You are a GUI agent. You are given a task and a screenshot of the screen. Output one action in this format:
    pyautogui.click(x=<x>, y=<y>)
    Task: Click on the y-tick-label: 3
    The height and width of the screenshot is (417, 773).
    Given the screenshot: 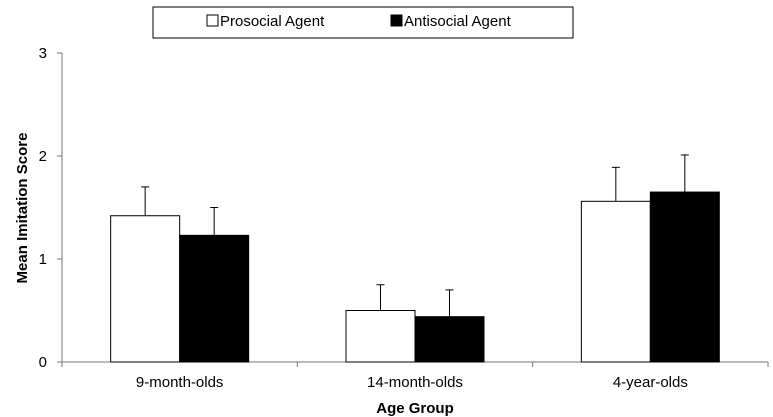 What is the action you would take?
    pyautogui.click(x=43, y=53)
    